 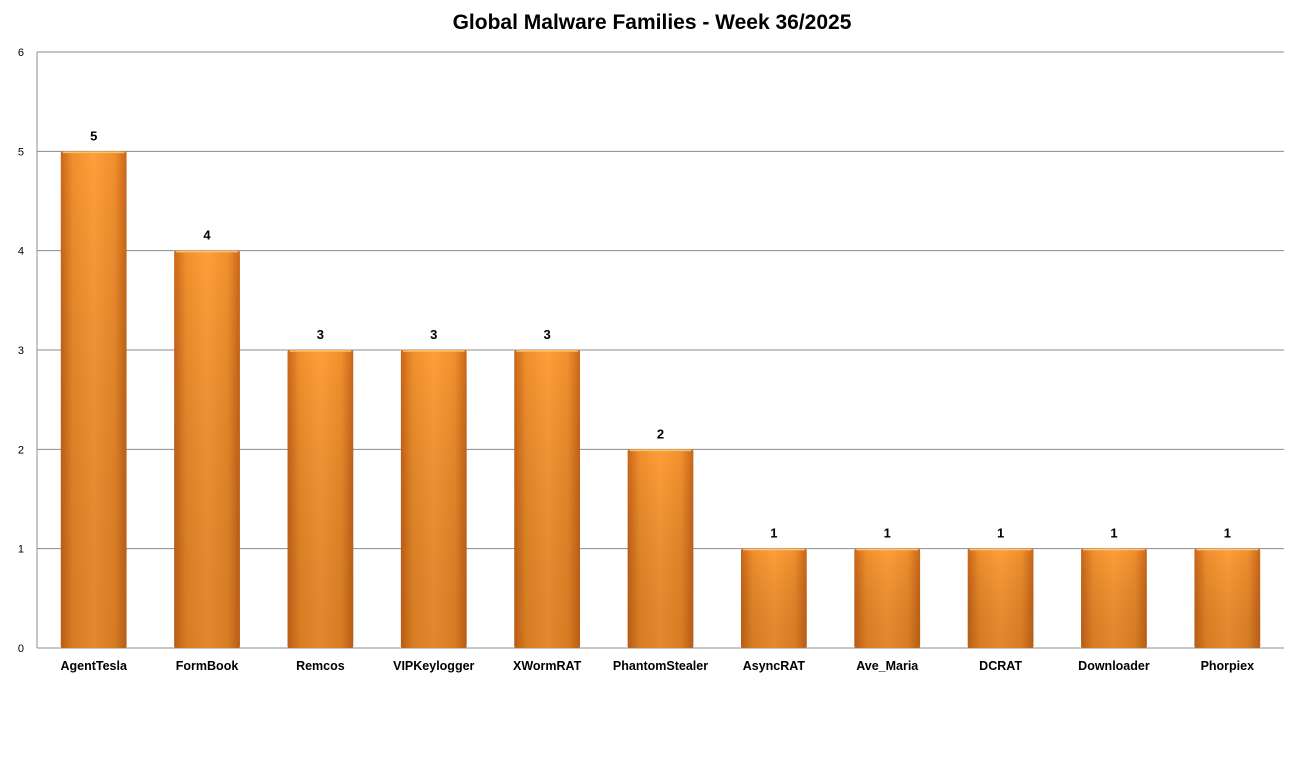 What do you see at coordinates (433, 666) in the screenshot?
I see `x-tick-label: VIPKeylogger` at bounding box center [433, 666].